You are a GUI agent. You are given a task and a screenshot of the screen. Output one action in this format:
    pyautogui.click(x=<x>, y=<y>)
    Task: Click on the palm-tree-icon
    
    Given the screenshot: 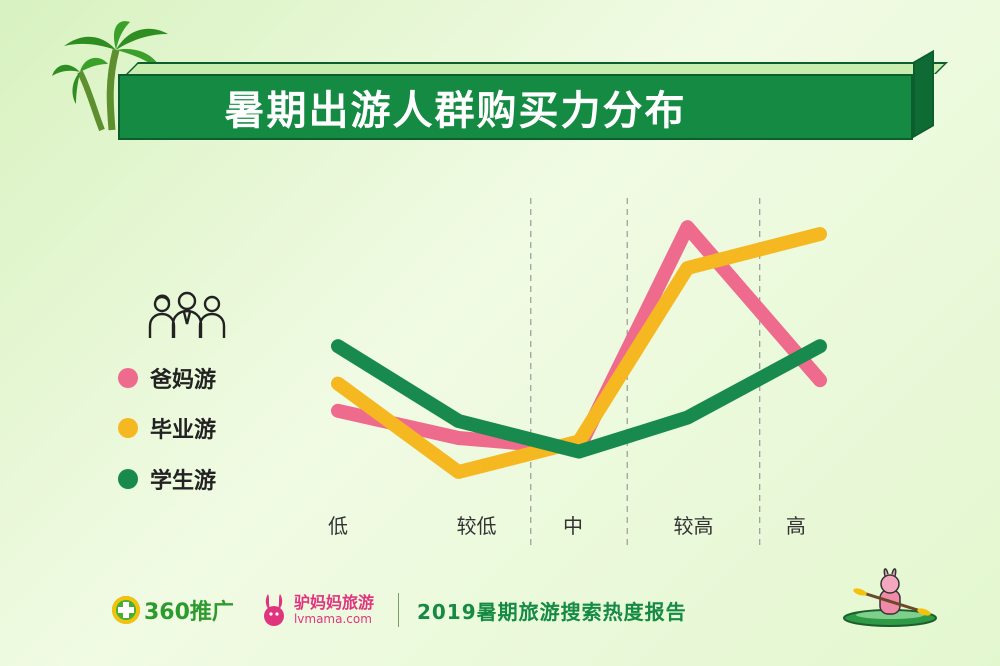 What is the action you would take?
    pyautogui.click(x=110, y=76)
    